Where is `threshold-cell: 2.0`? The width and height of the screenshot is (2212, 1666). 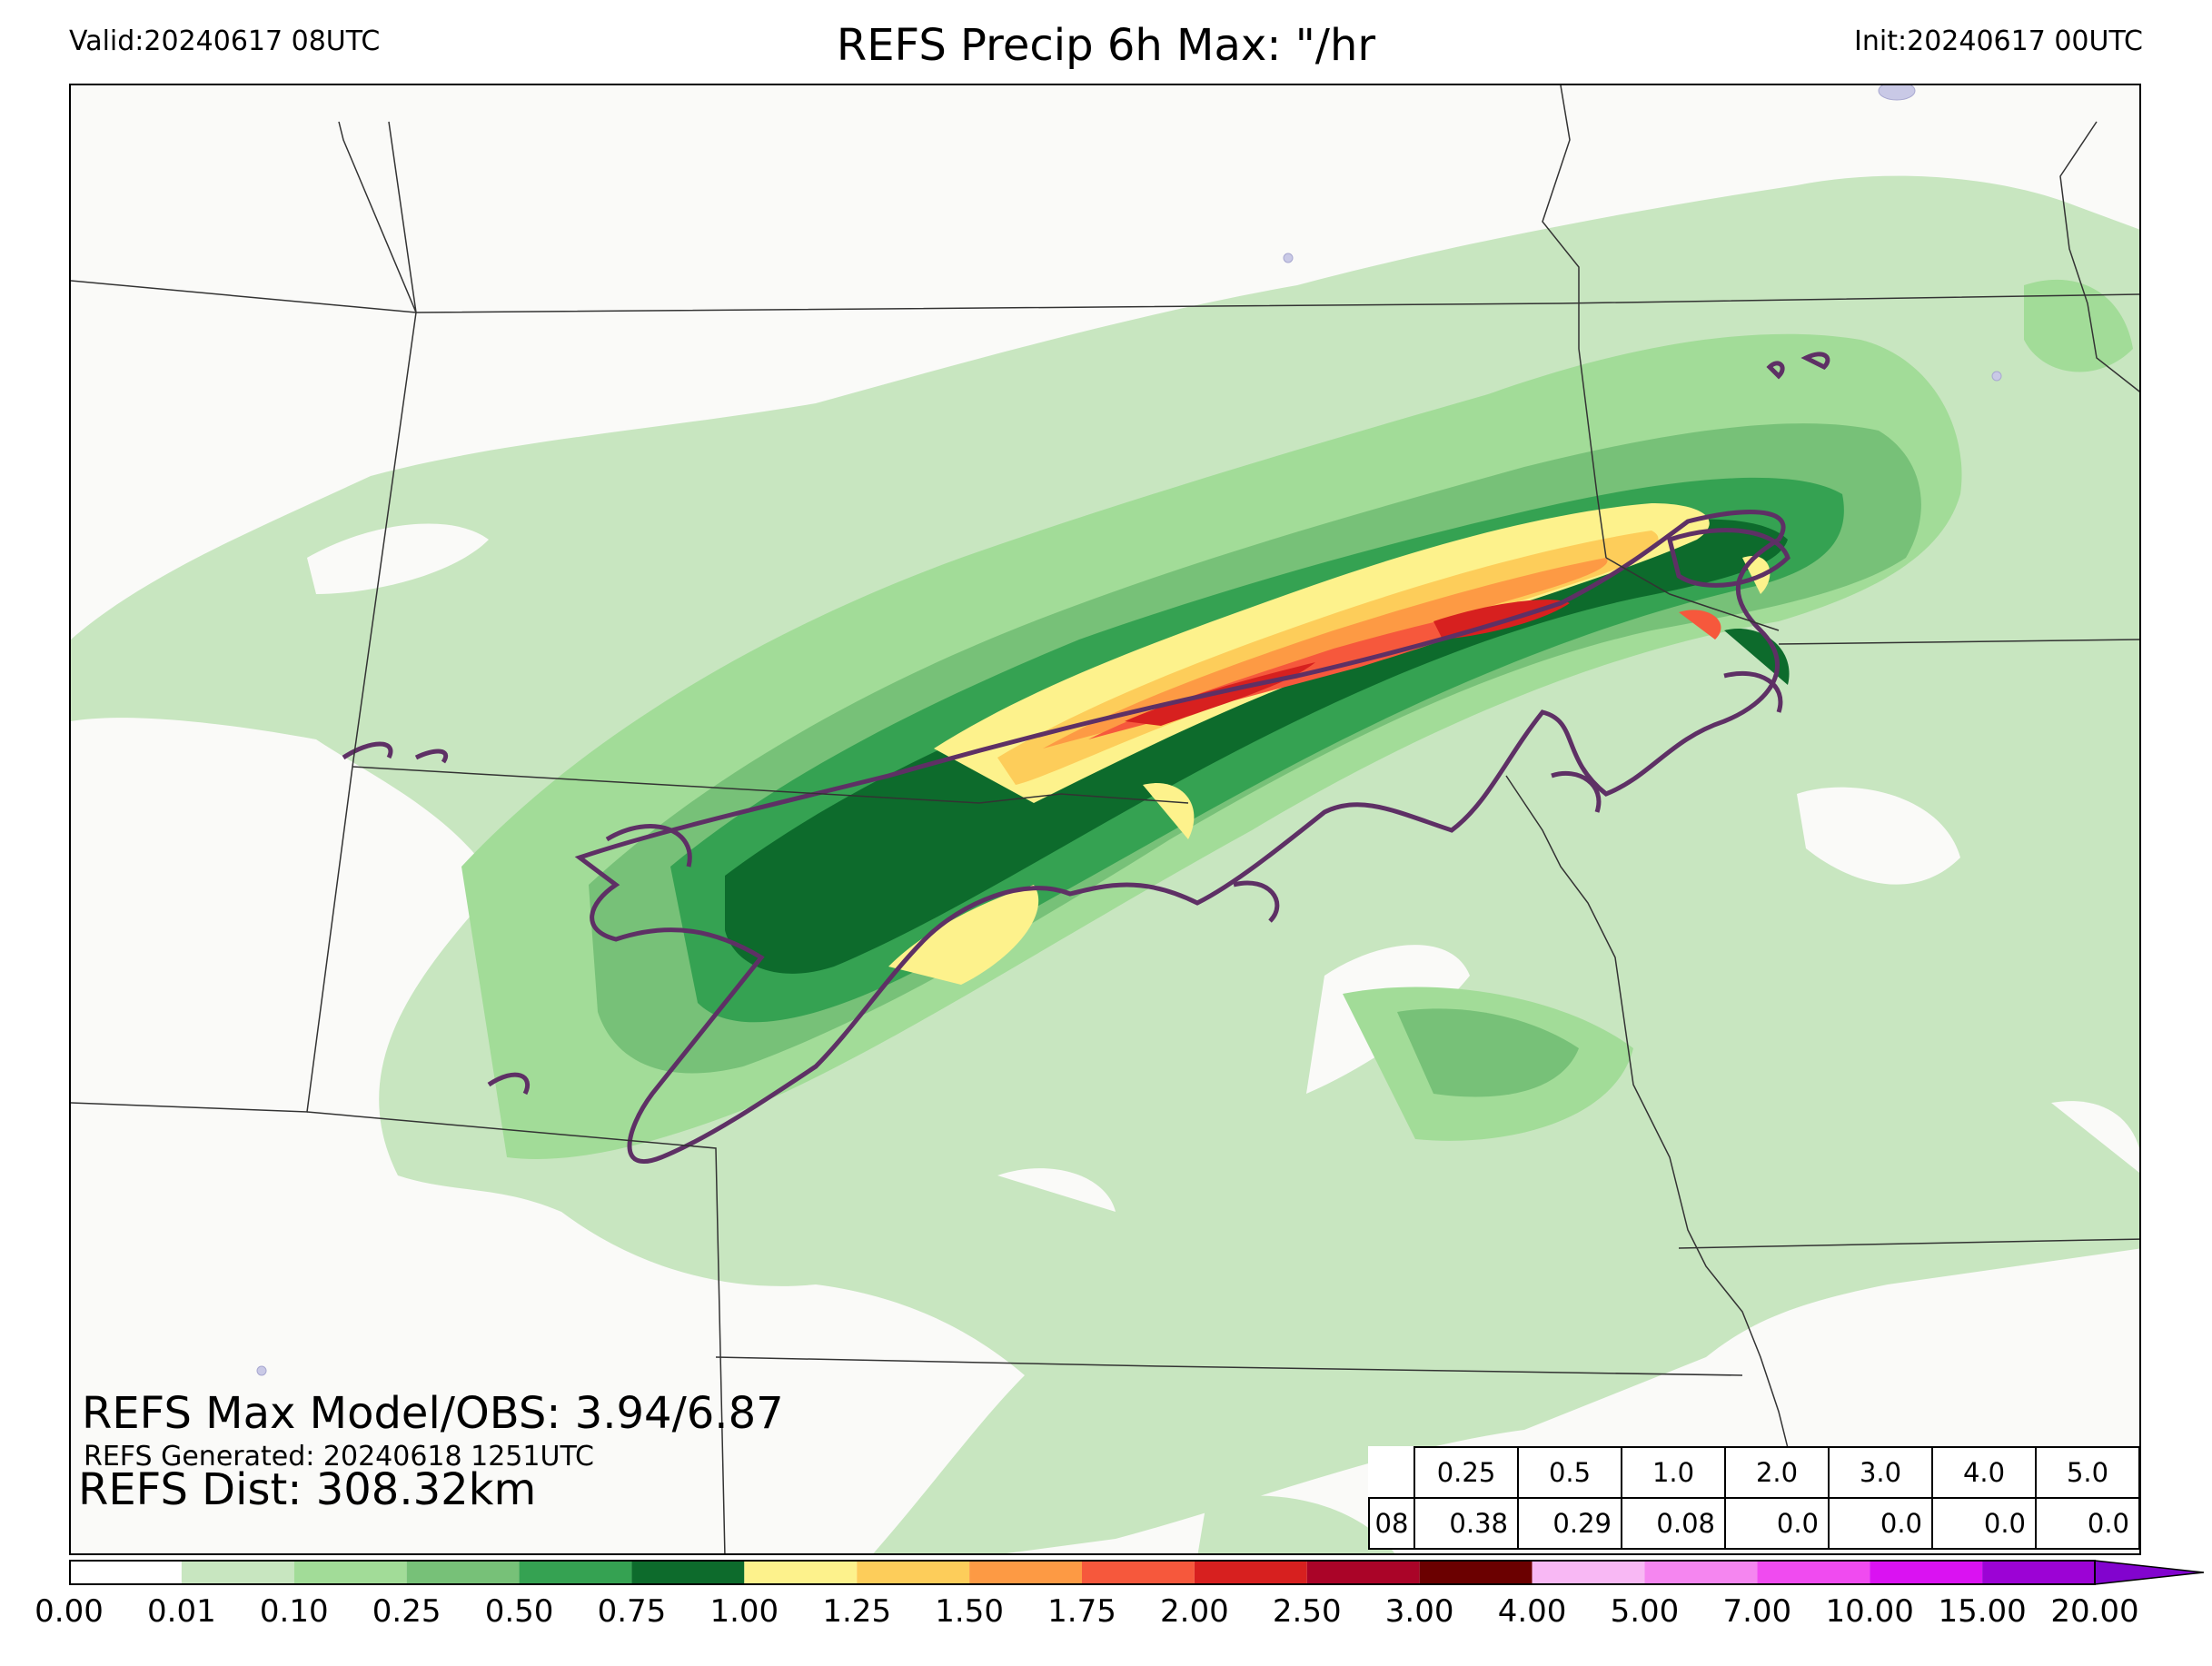 threshold-cell: 2.0 is located at coordinates (1777, 1472).